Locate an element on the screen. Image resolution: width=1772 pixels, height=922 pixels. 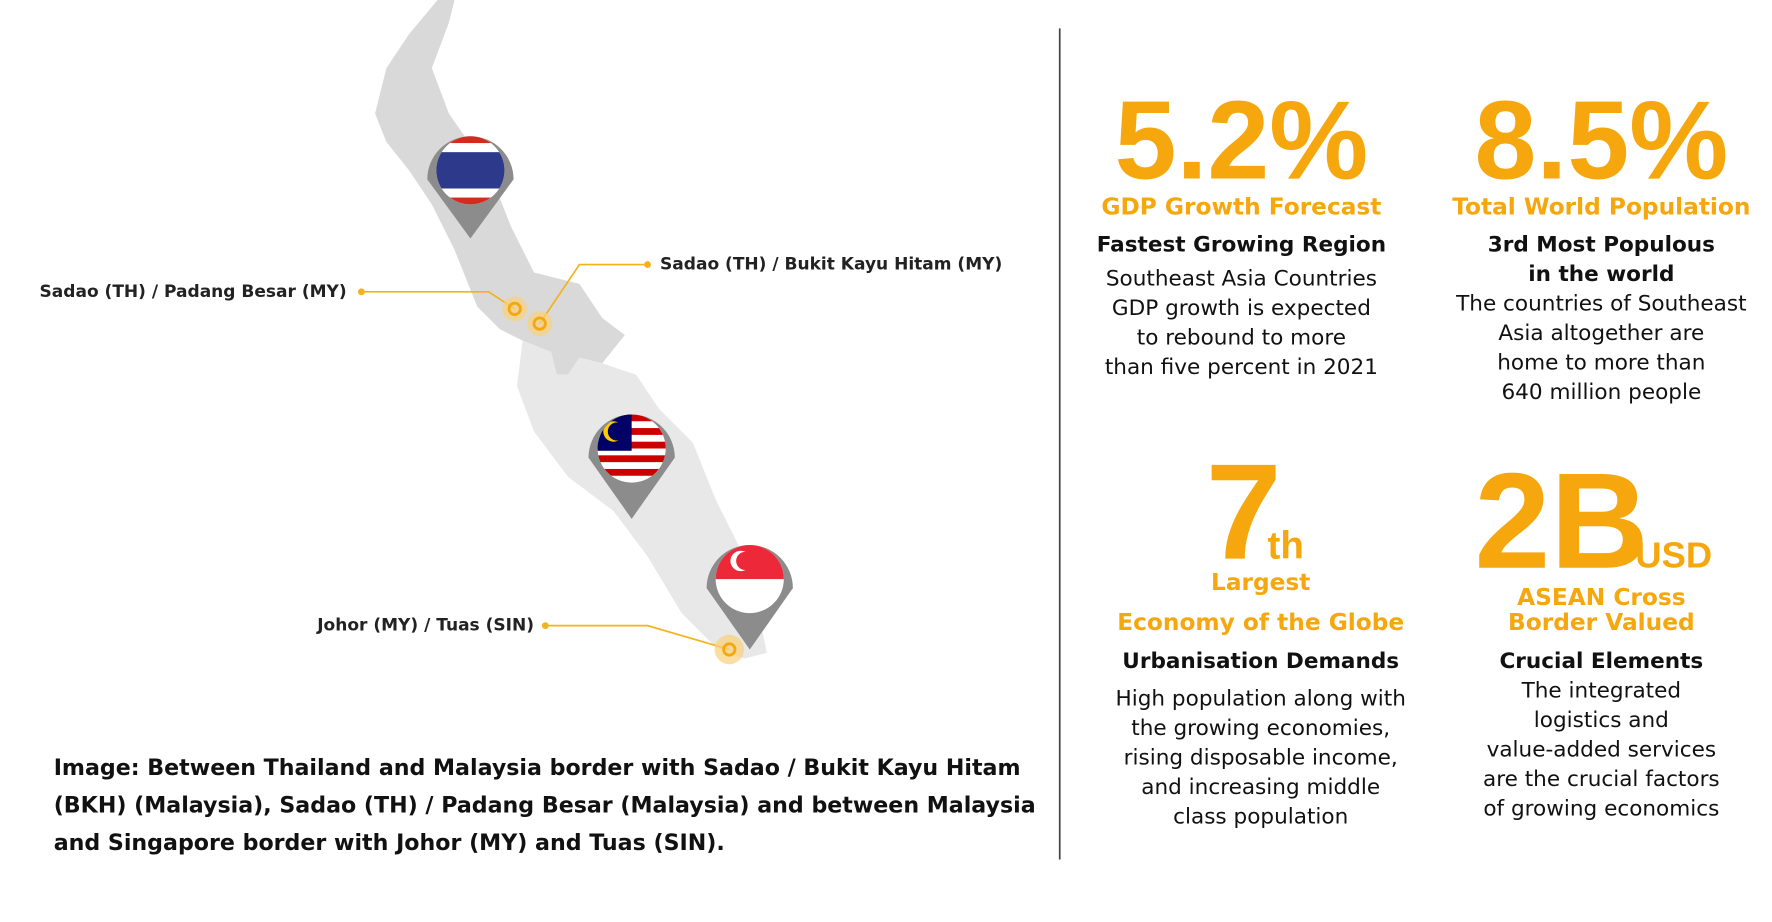
stat-figure: 7 is located at coordinates (1244, 512).